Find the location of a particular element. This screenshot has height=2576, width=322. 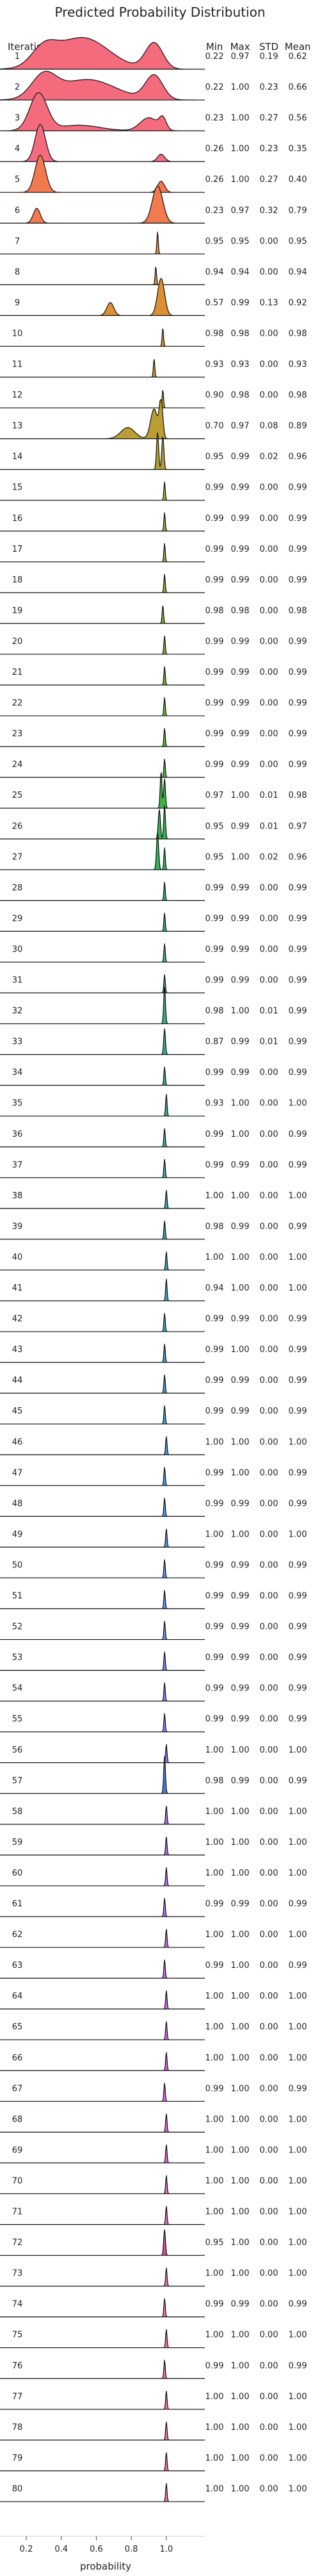

ridge-row: 66 1.00 1.00 0.00 1.00 is located at coordinates (153, 2061).